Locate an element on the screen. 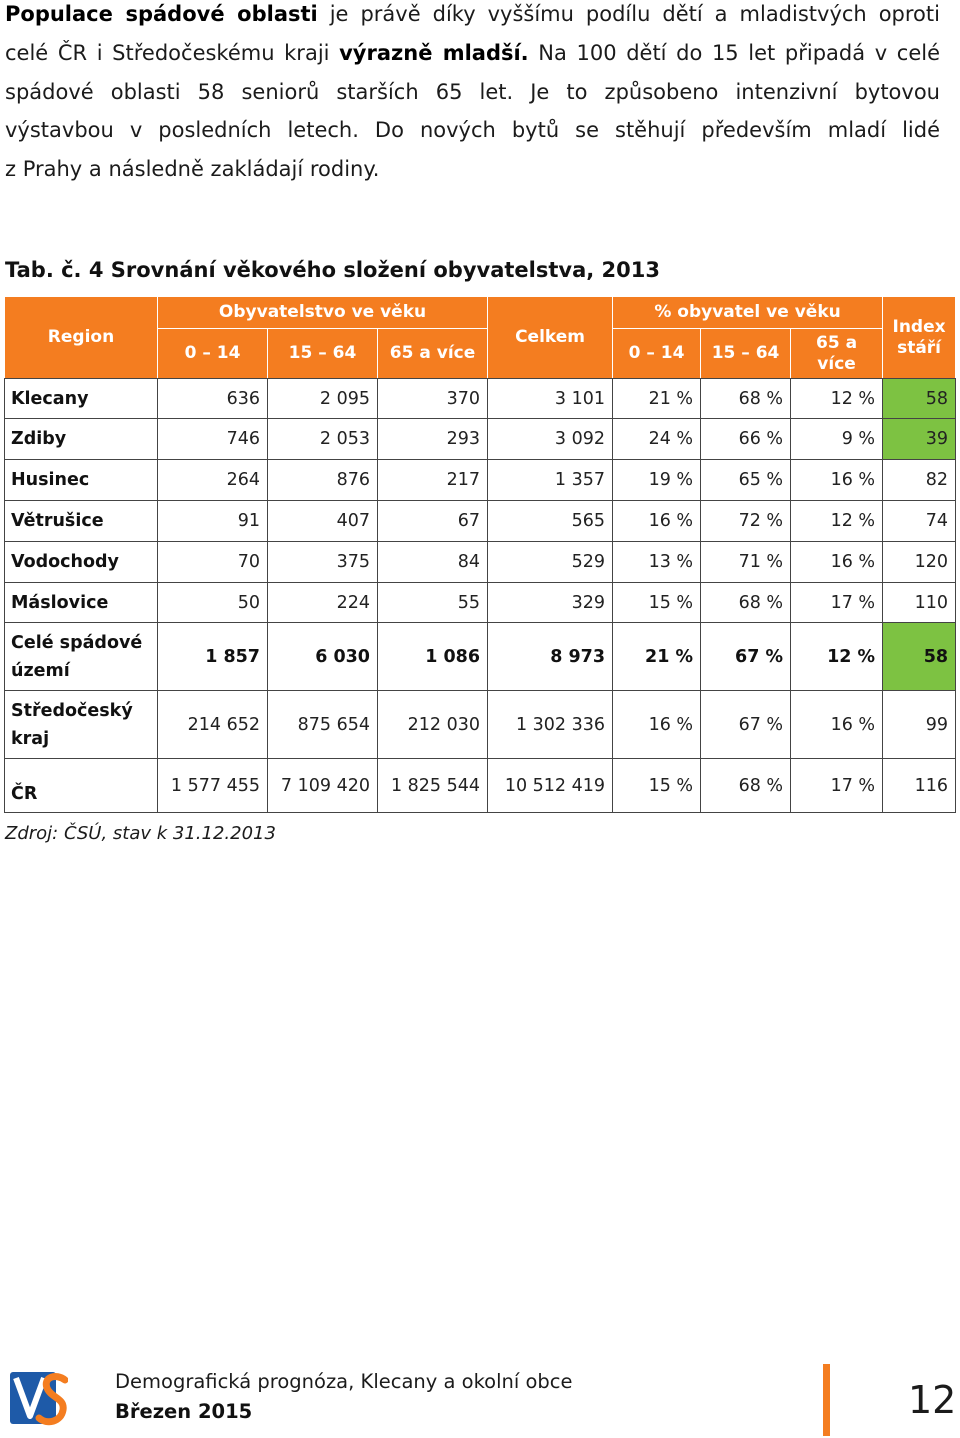  pop-15-64: 876 is located at coordinates (322, 480).